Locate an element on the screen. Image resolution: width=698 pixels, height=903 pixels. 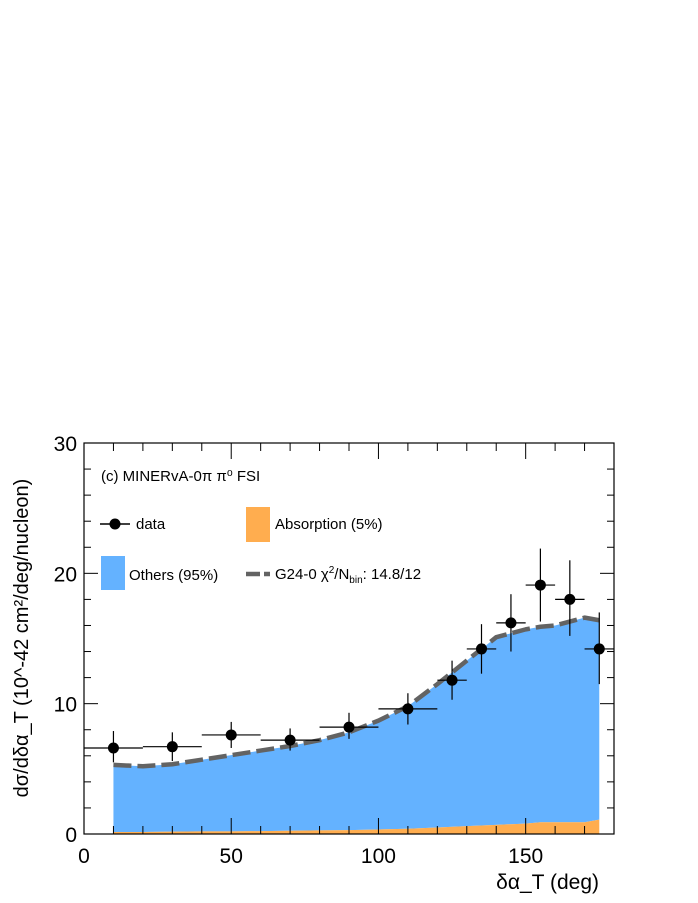
legend-absorption-swatch is located at coordinates (258, 524).